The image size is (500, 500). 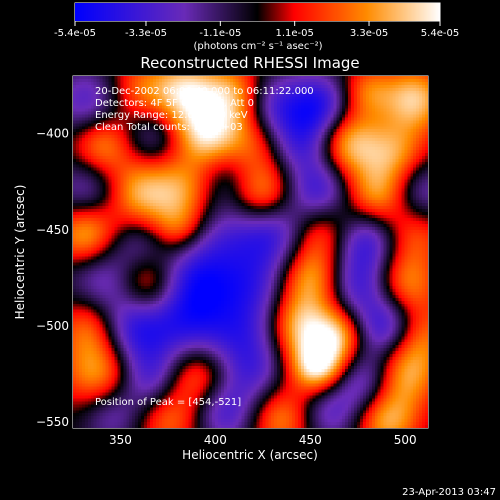 I want to click on x-tick-label: 400, so click(x=215, y=440).